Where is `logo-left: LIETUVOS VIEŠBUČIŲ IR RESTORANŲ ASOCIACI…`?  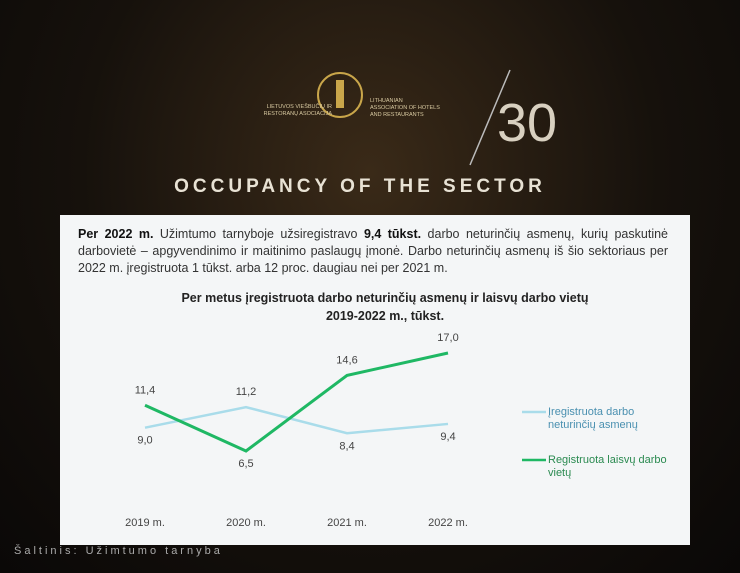 logo-left: LIETUVOS VIEŠBUČIŲ IR RESTORANŲ ASOCIACI… is located at coordinates (297, 110).